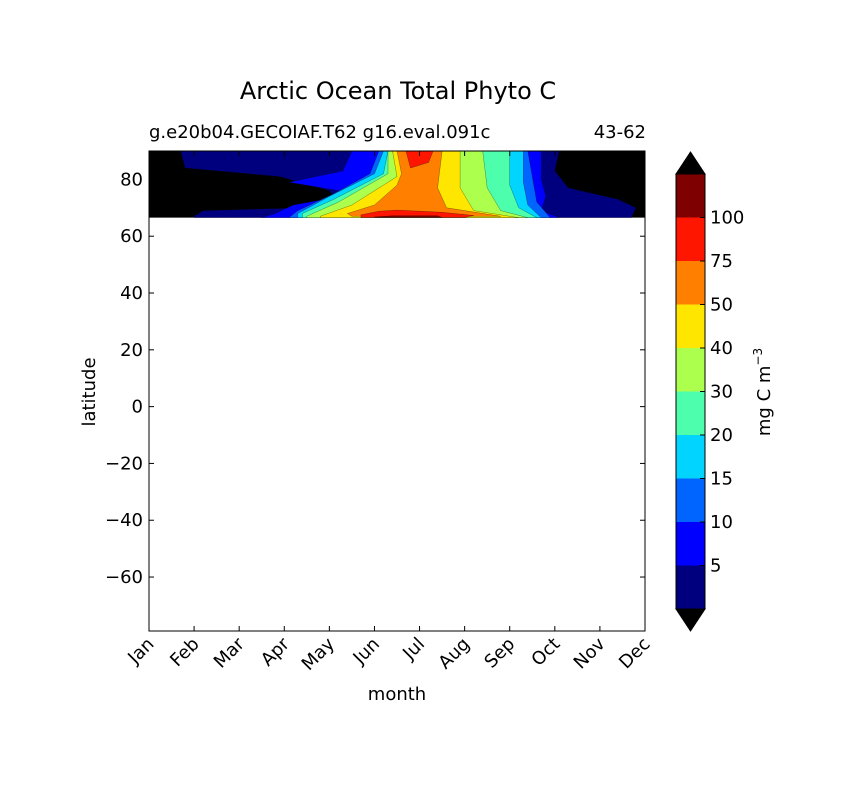 The image size is (857, 788). I want to click on colorbar-tick-label: 100, so click(727, 218).